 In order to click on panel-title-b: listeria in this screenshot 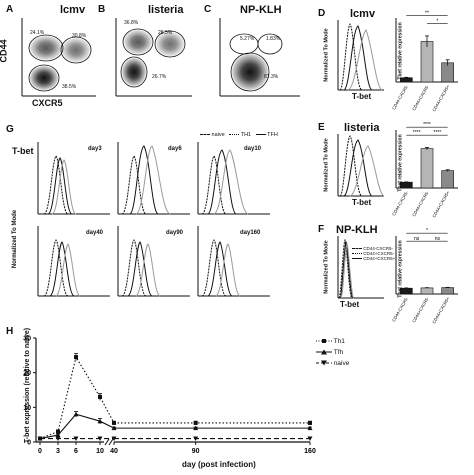, I will do `click(166, 10)`.